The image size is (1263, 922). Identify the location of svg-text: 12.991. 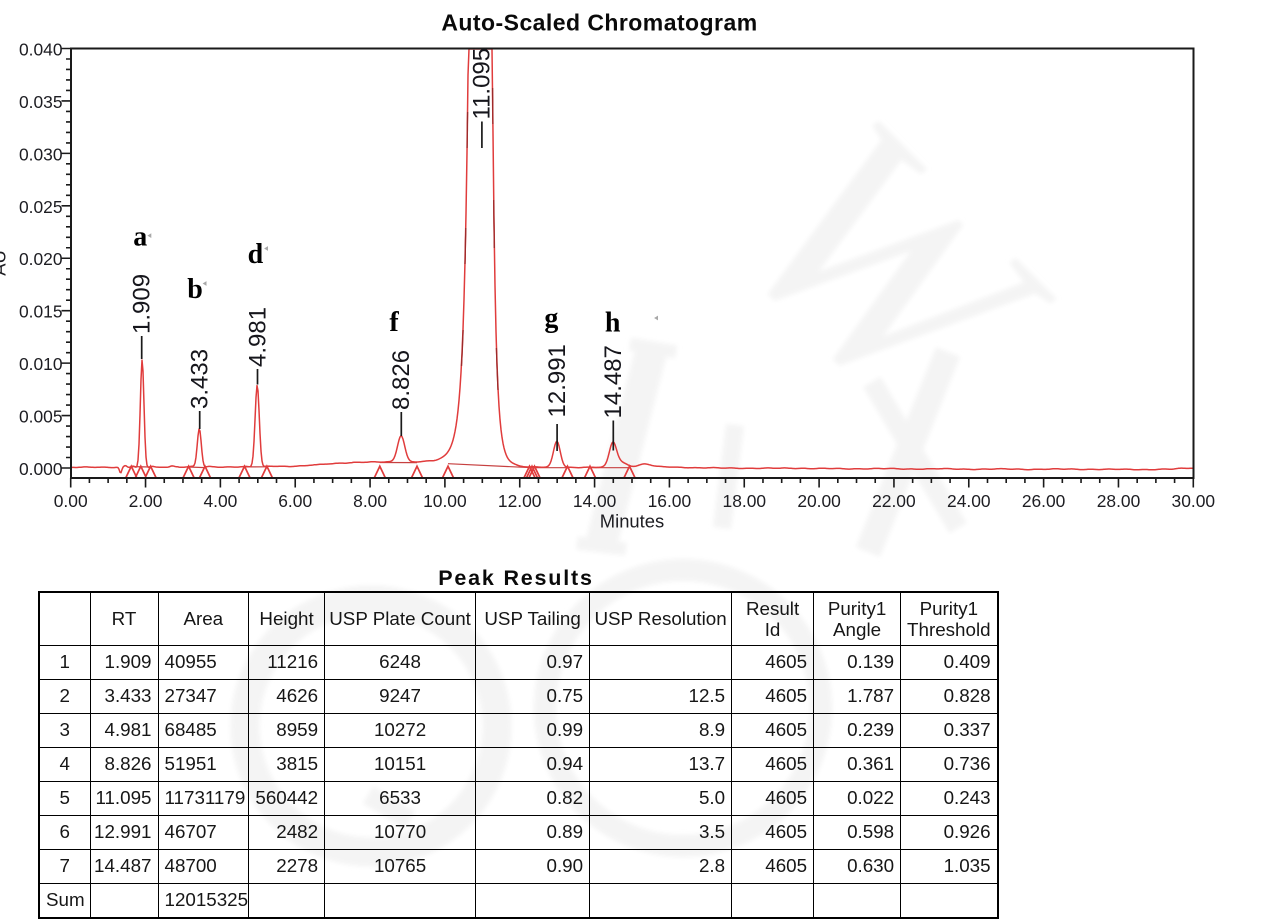
(557, 380).